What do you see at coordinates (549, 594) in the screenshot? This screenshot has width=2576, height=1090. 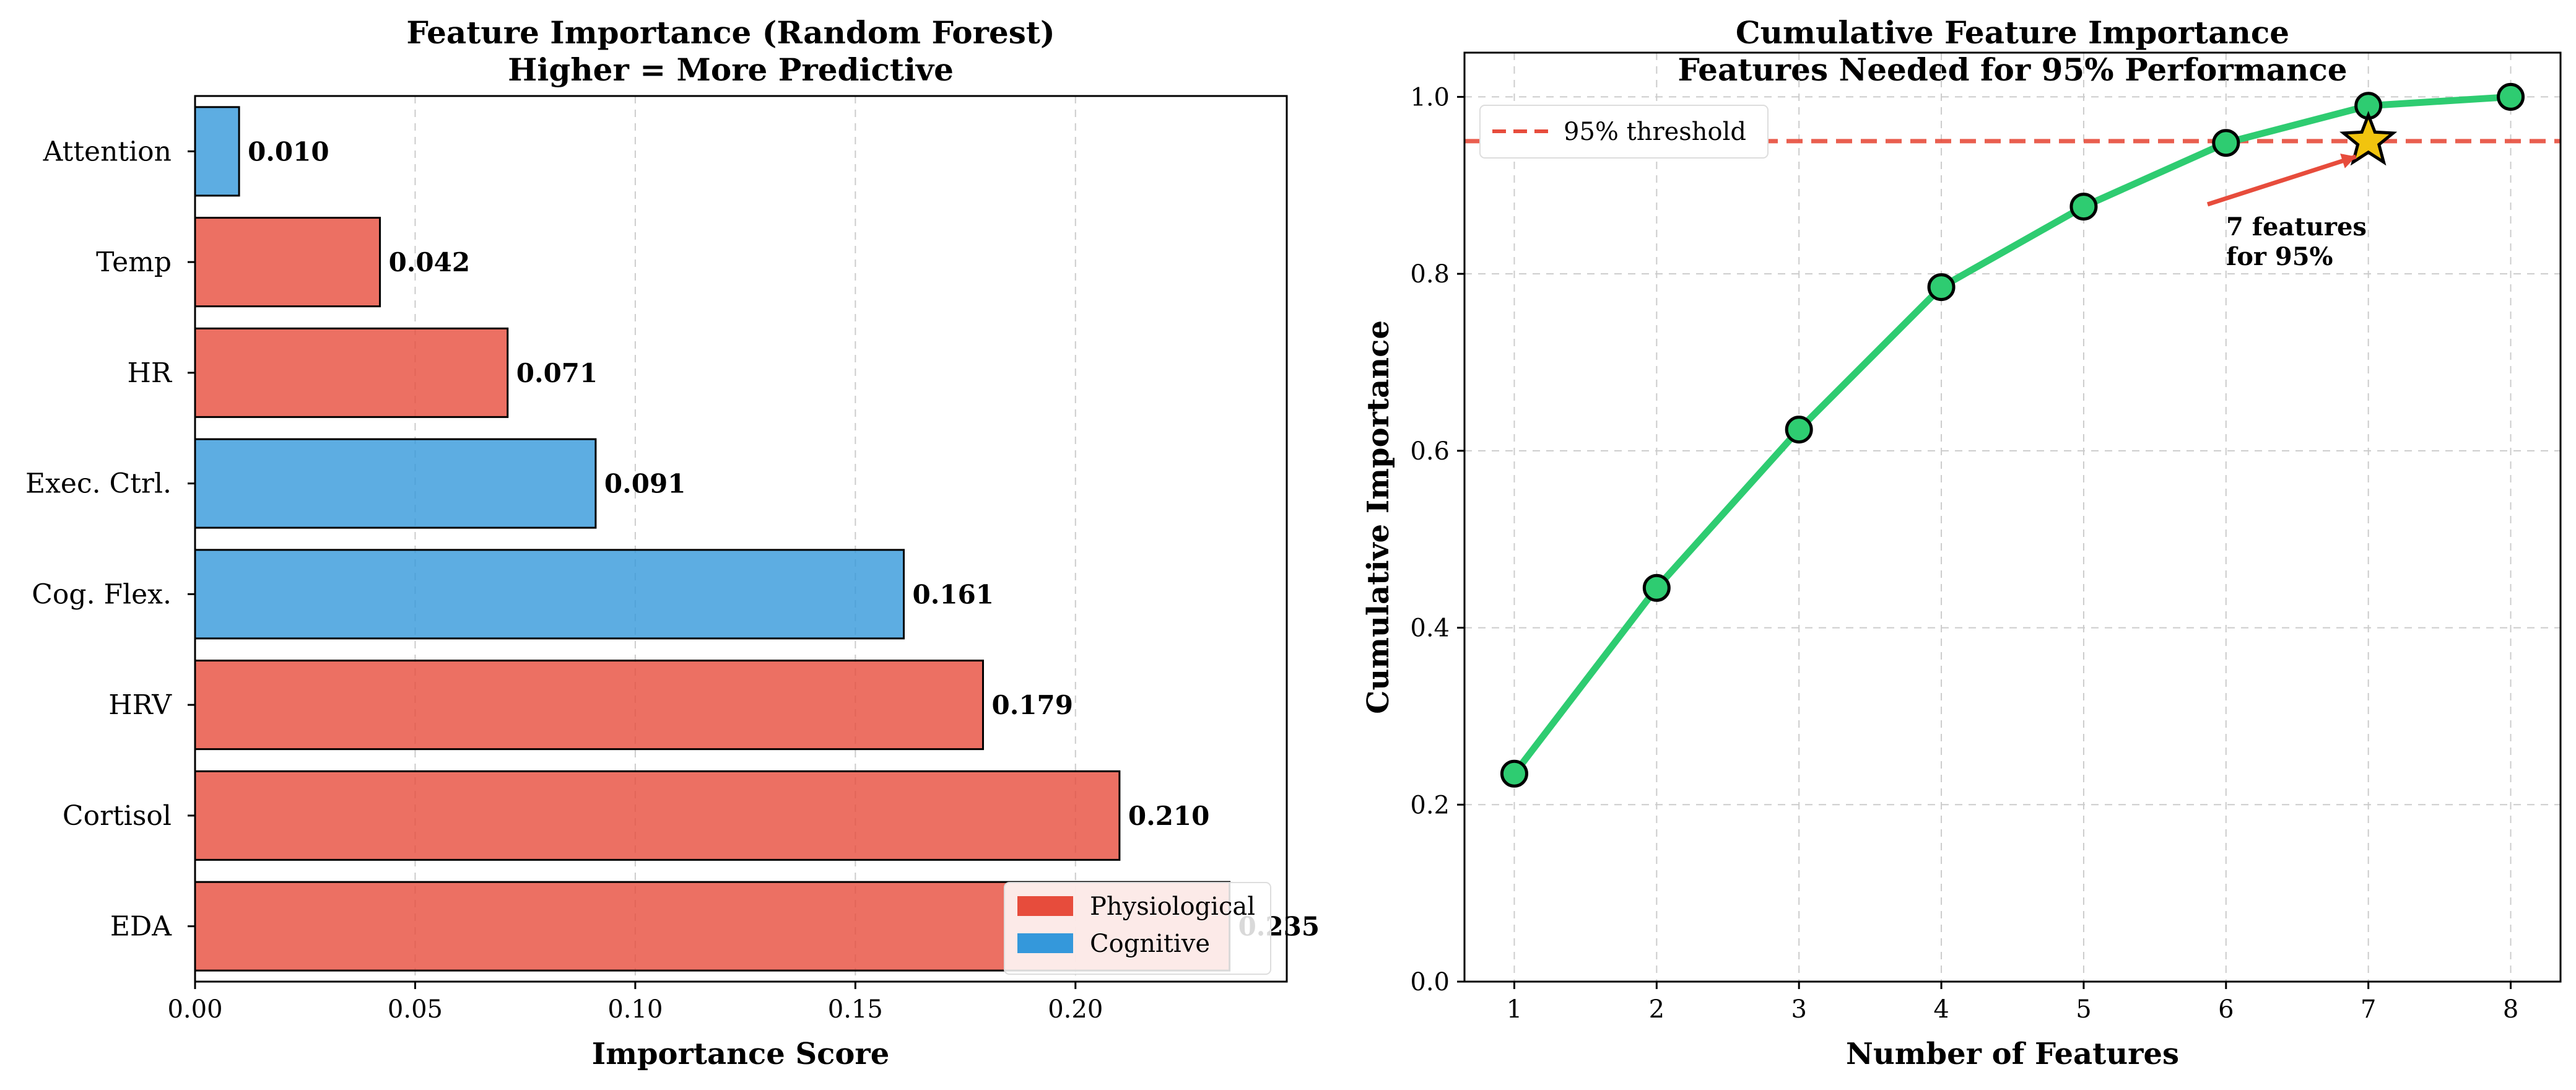 I see `bar-cog-flex` at bounding box center [549, 594].